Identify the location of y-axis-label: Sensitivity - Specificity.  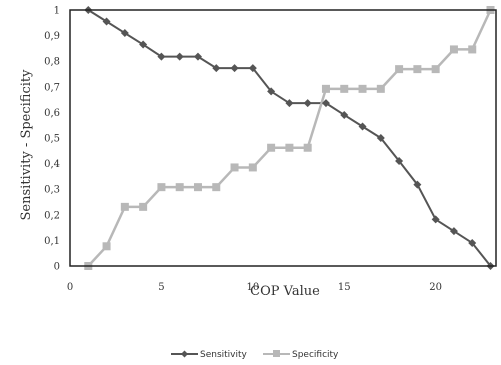
(26, 145).